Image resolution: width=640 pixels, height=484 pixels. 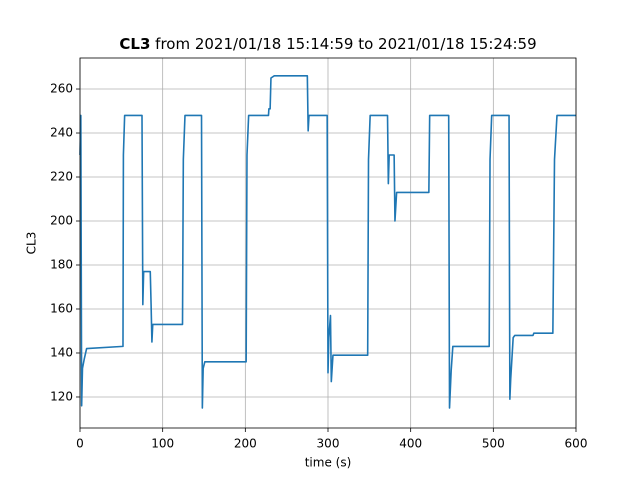 What do you see at coordinates (61, 308) in the screenshot?
I see `y-tick-label: 160` at bounding box center [61, 308].